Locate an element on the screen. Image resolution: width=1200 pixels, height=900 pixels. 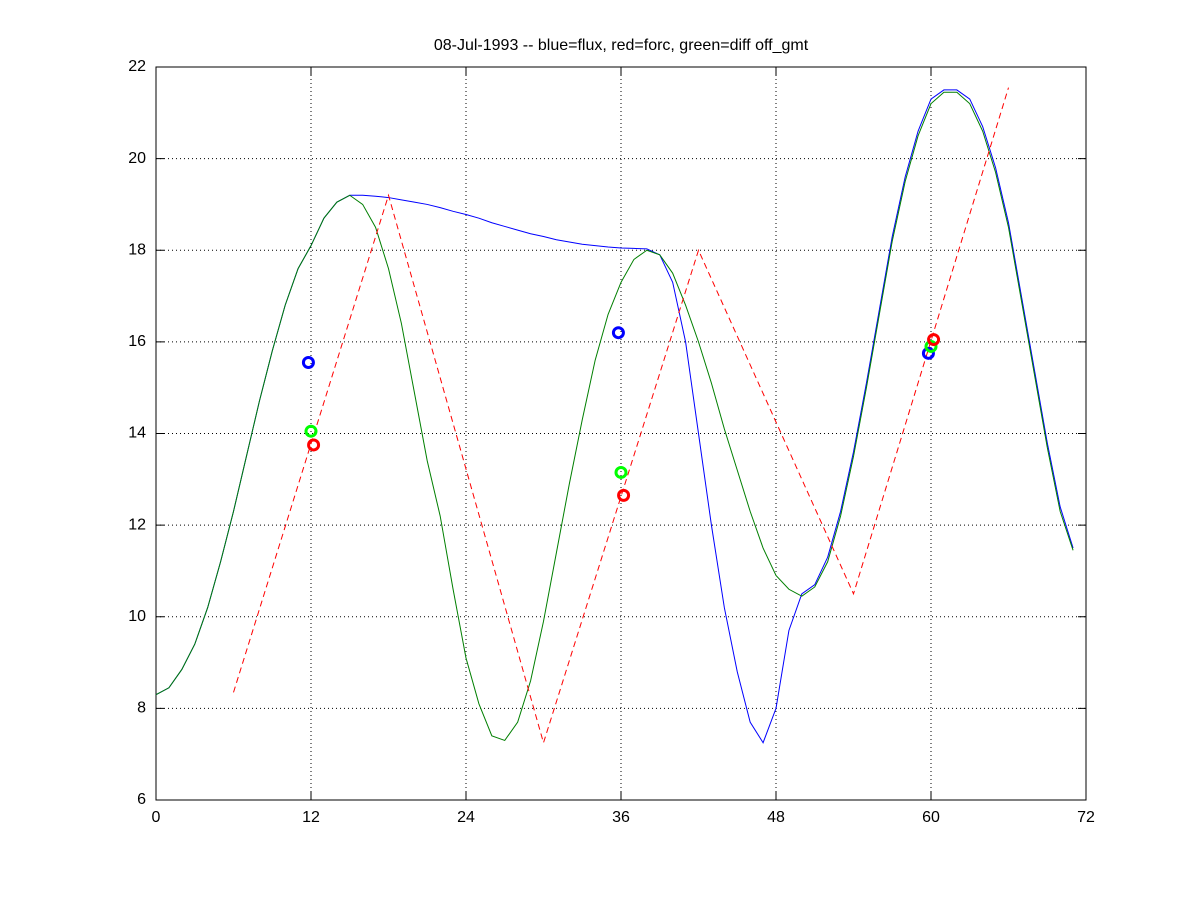
x-tick-label: 48 is located at coordinates (776, 817).